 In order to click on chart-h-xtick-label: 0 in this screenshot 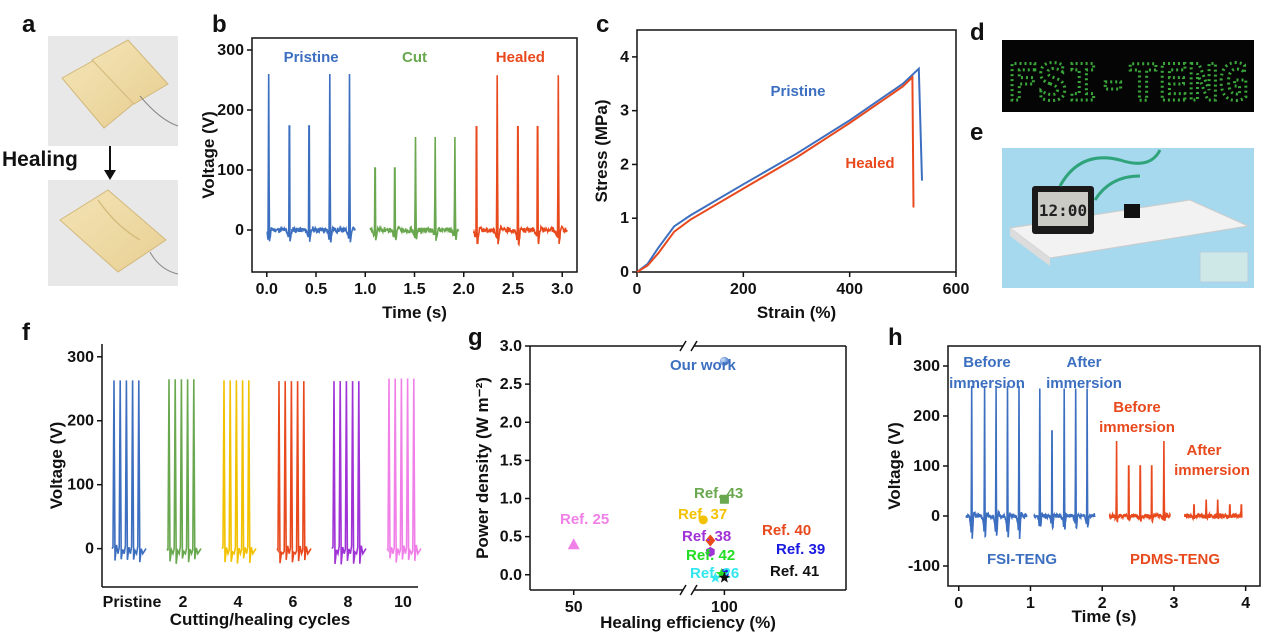, I will do `click(958, 603)`.